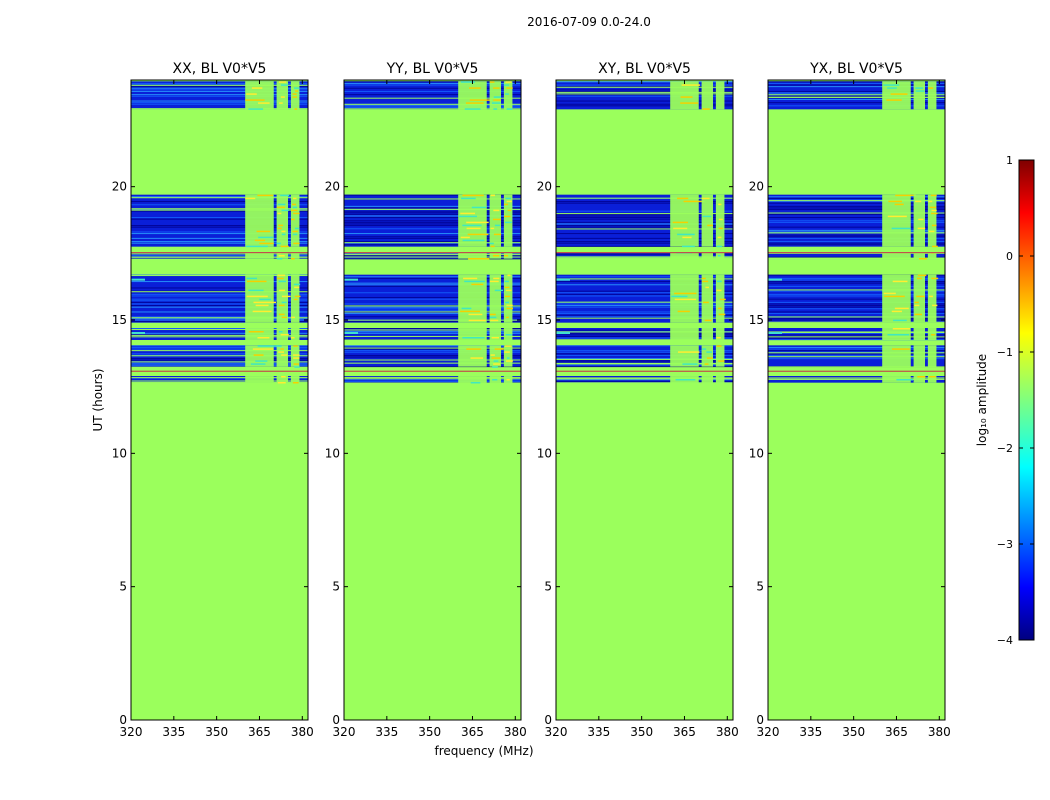 The height and width of the screenshot is (800, 1050). I want to click on colorbar-label: log₁₀ amplitude, so click(982, 400).